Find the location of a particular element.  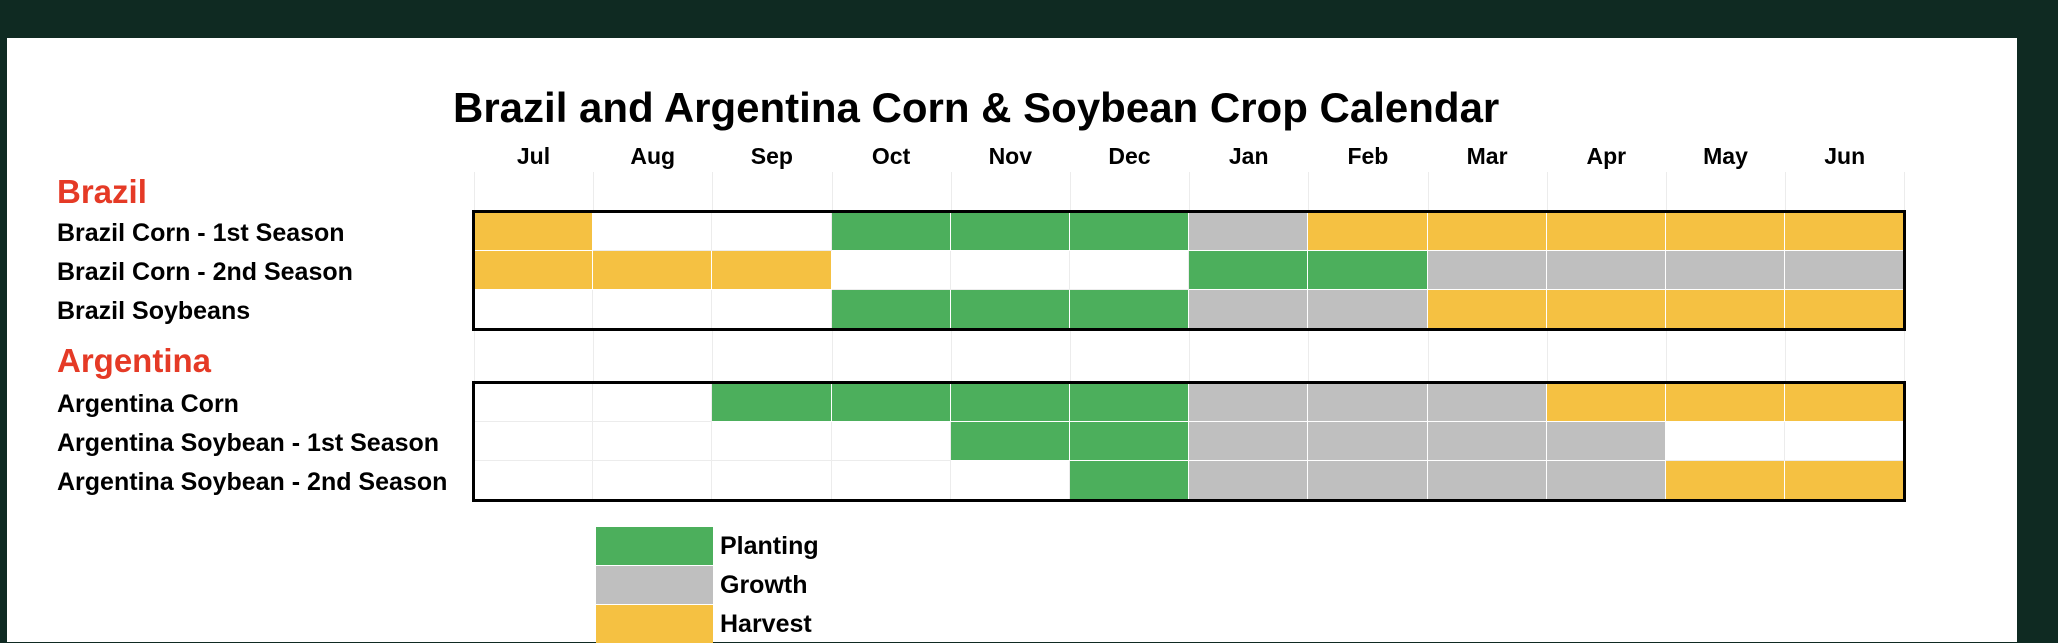

legend-label-harvest: Harvest is located at coordinates (766, 624).